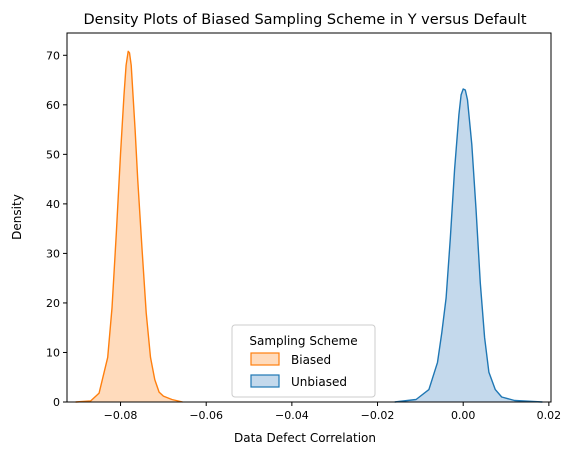 Image resolution: width=568 pixels, height=459 pixels. What do you see at coordinates (549, 415) in the screenshot?
I see `x-tick-label: 0.02` at bounding box center [549, 415].